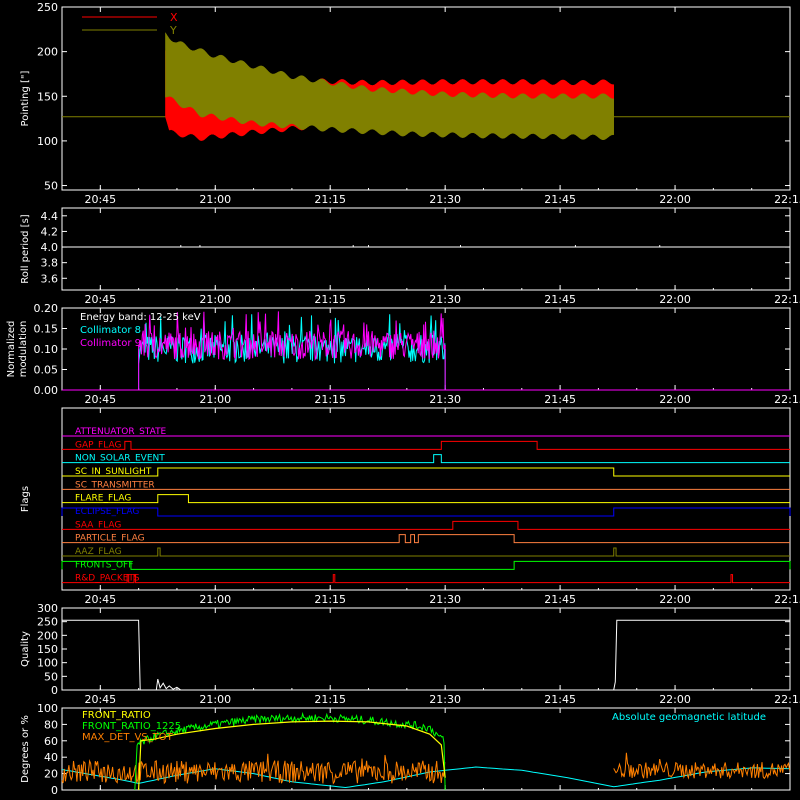 The width and height of the screenshot is (800, 800). Describe the element at coordinates (54, 790) in the screenshot. I see `y-tick-label: 0` at that location.